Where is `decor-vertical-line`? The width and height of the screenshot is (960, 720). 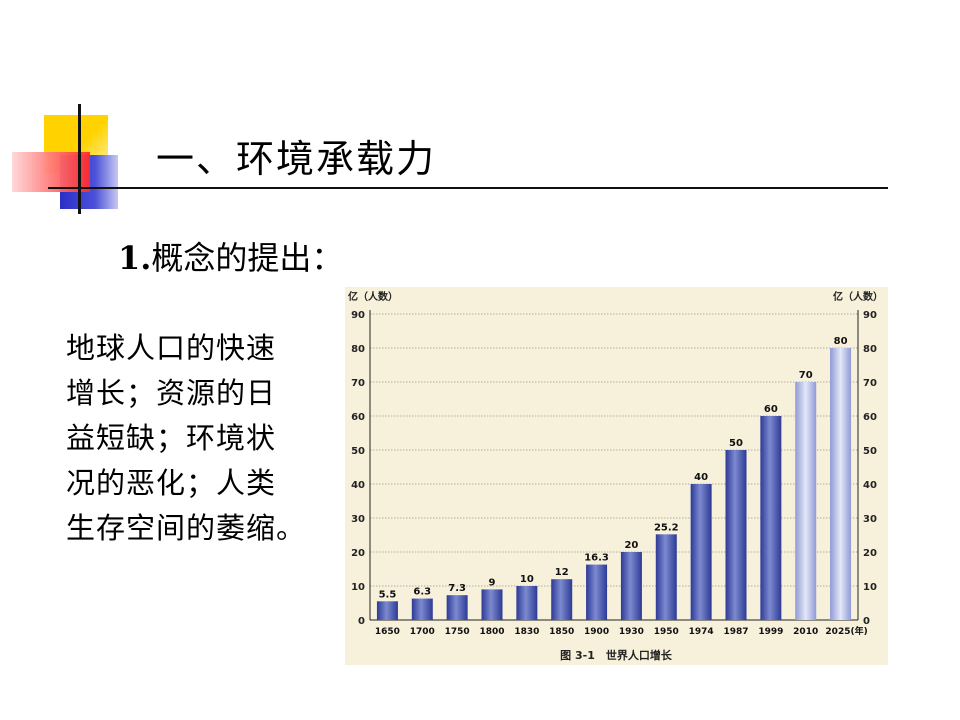 decor-vertical-line is located at coordinates (79, 159).